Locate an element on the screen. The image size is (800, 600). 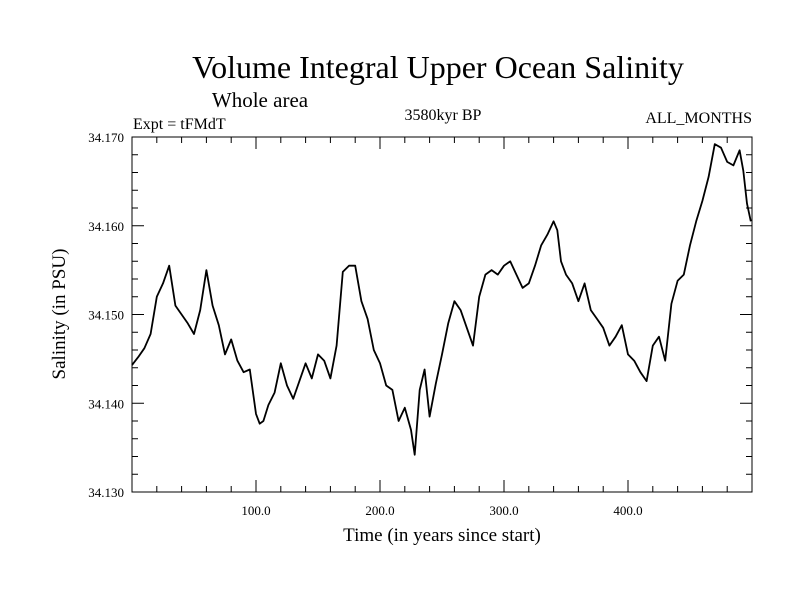
x-axis-label: Time (in years since start) is located at coordinates (442, 535).